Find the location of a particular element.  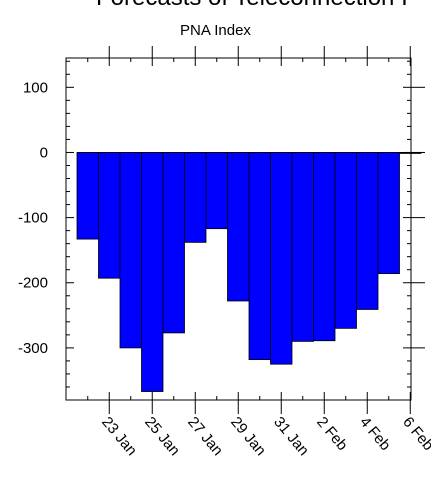

y-tick-label: -100 is located at coordinates (33, 218).